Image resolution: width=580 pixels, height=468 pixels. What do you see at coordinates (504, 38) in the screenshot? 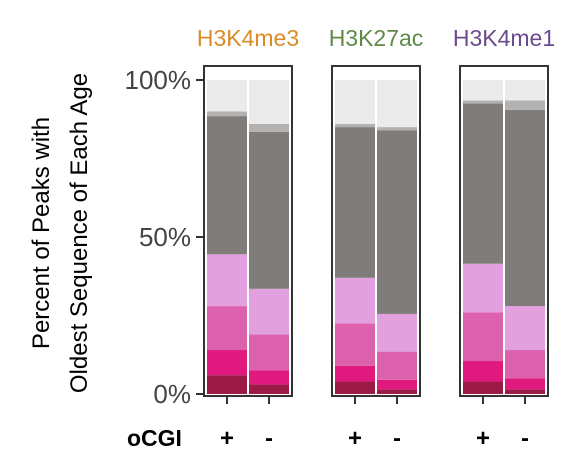
I see `panel-title: H3K4me1` at bounding box center [504, 38].